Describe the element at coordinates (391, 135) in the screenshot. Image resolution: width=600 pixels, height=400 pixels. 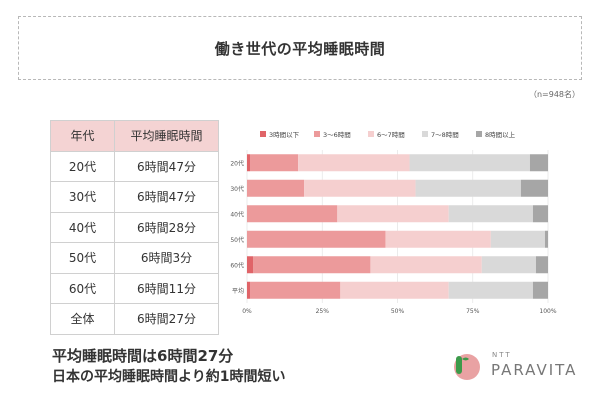
I see `legend-label: 6～7時間` at that location.